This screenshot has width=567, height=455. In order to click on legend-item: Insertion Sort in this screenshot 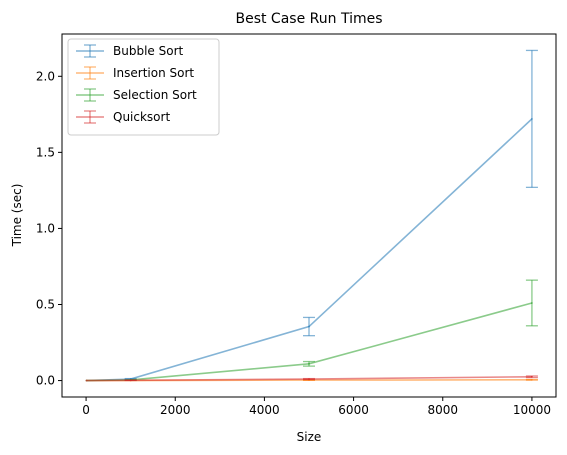, I will do `click(135, 73)`.